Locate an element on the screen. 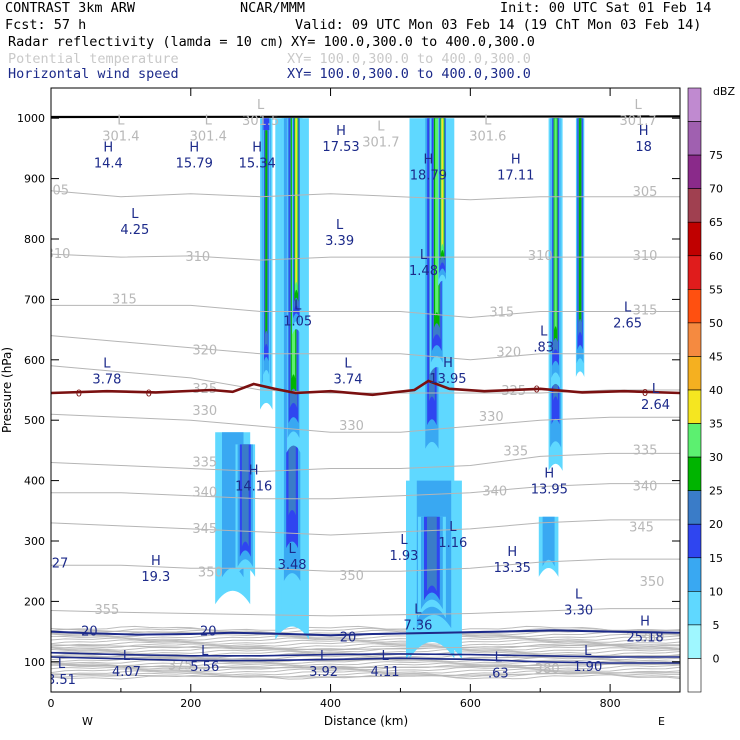  colorbar-level-label: 45 is located at coordinates (716, 356).